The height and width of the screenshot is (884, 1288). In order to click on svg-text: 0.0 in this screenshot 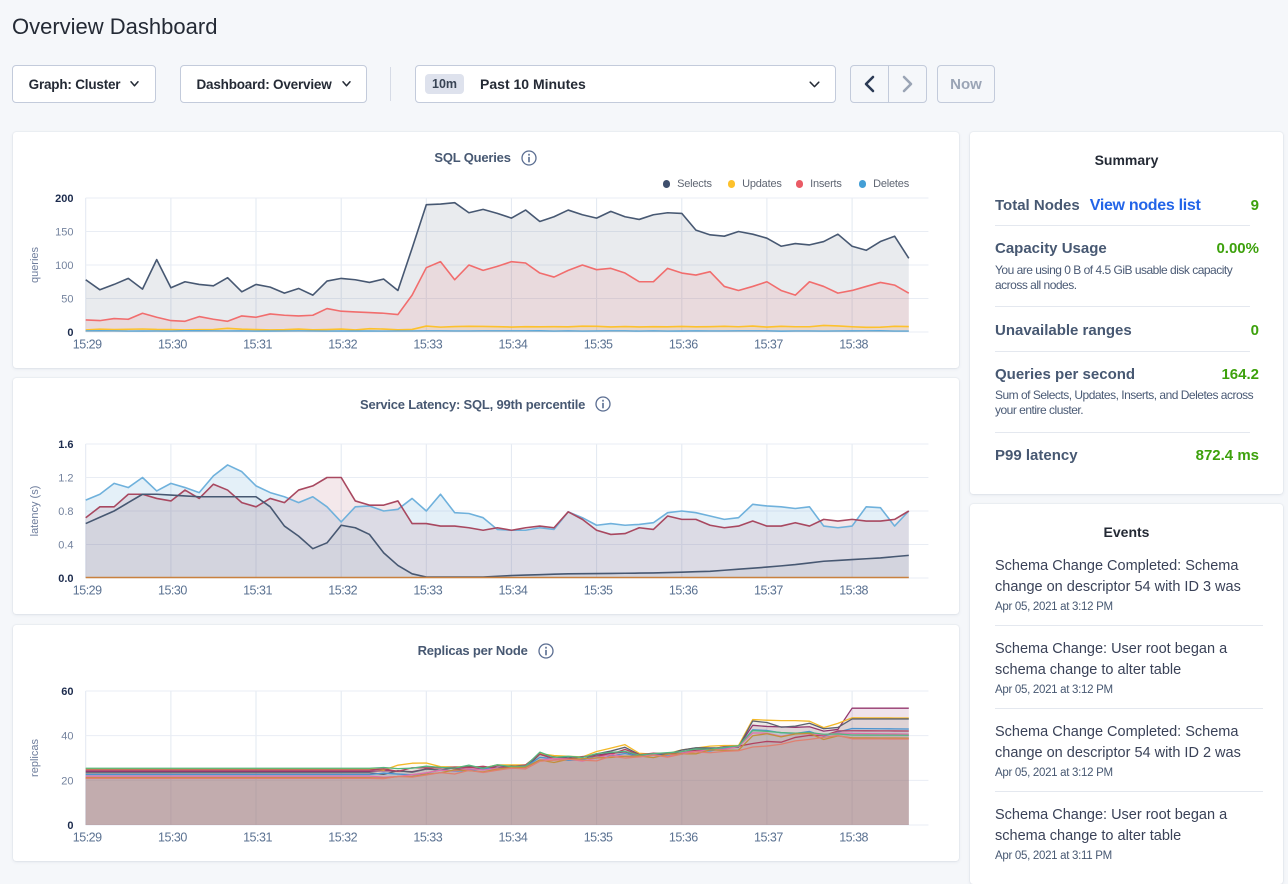, I will do `click(65, 579)`.